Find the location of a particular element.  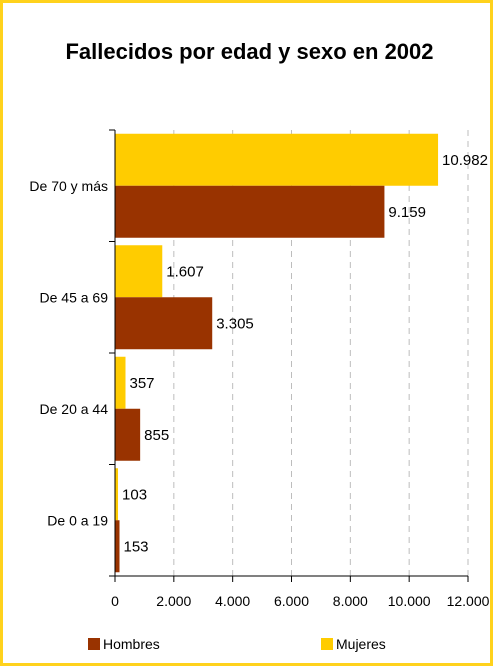

x-tick-label: 8.000 is located at coordinates (350, 601).